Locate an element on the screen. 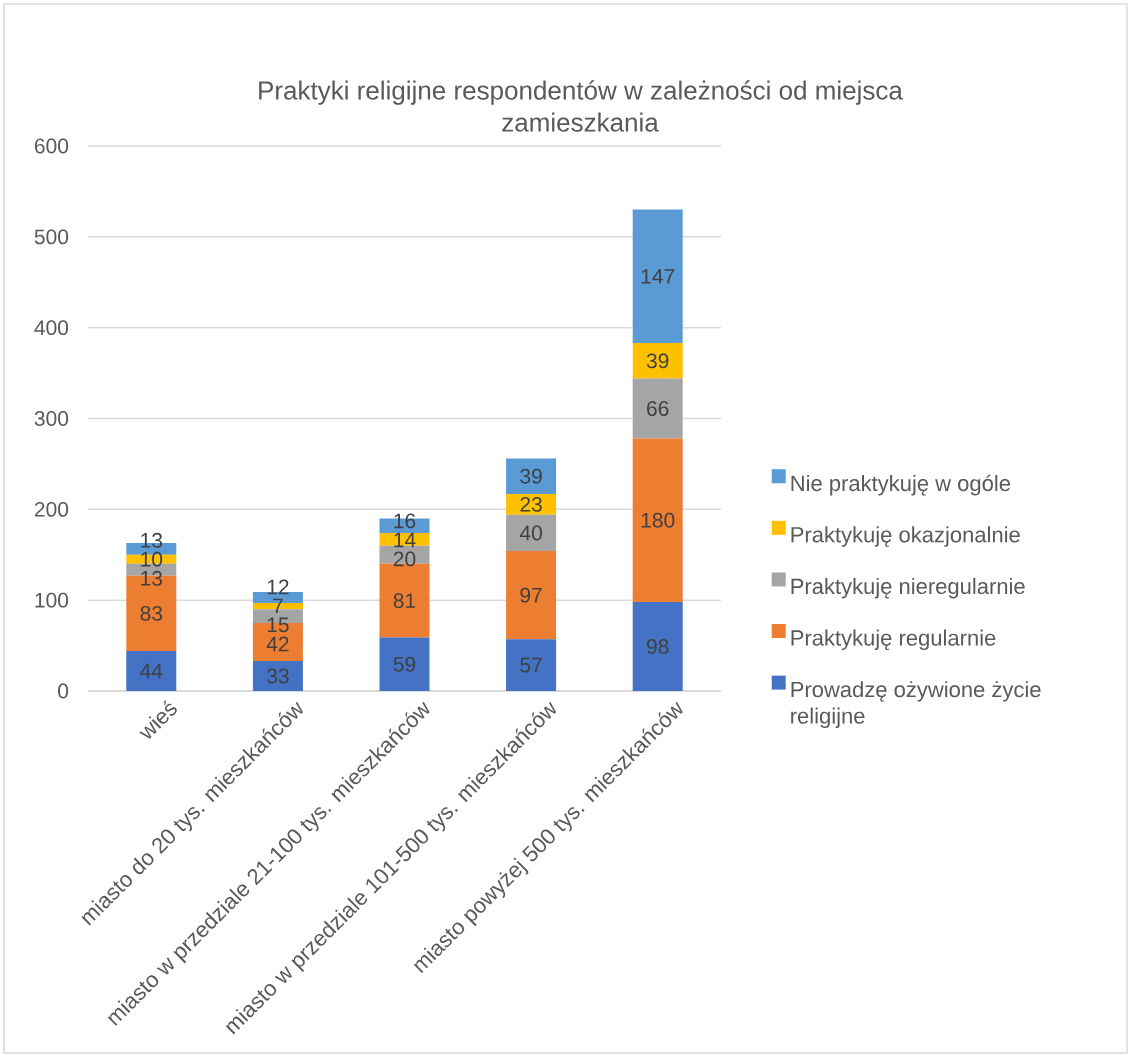  data-label: 20 is located at coordinates (404, 559).